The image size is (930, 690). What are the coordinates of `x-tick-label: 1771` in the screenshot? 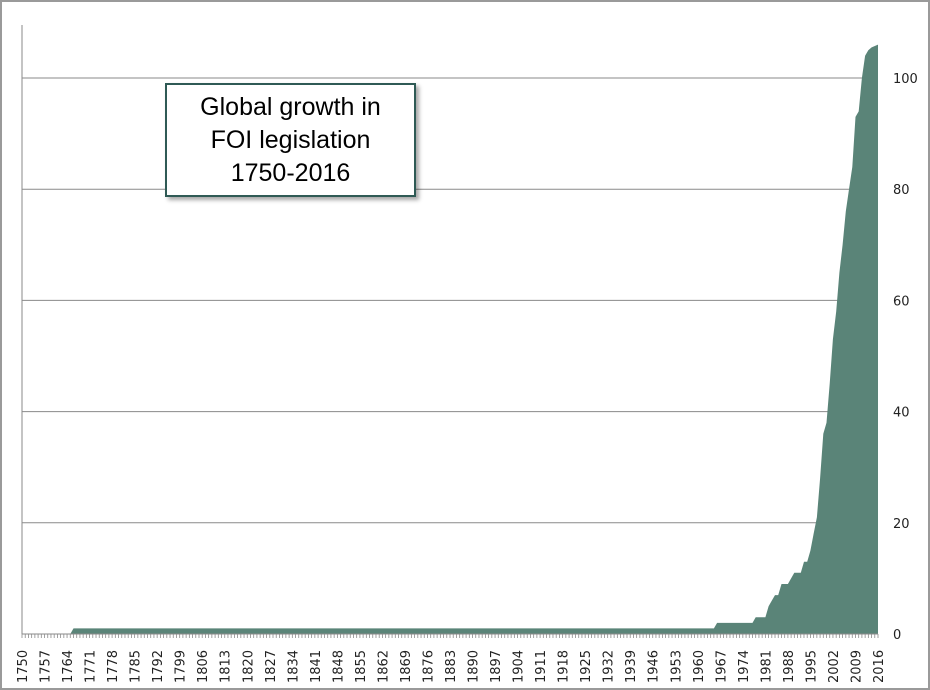 It's located at (91, 666).